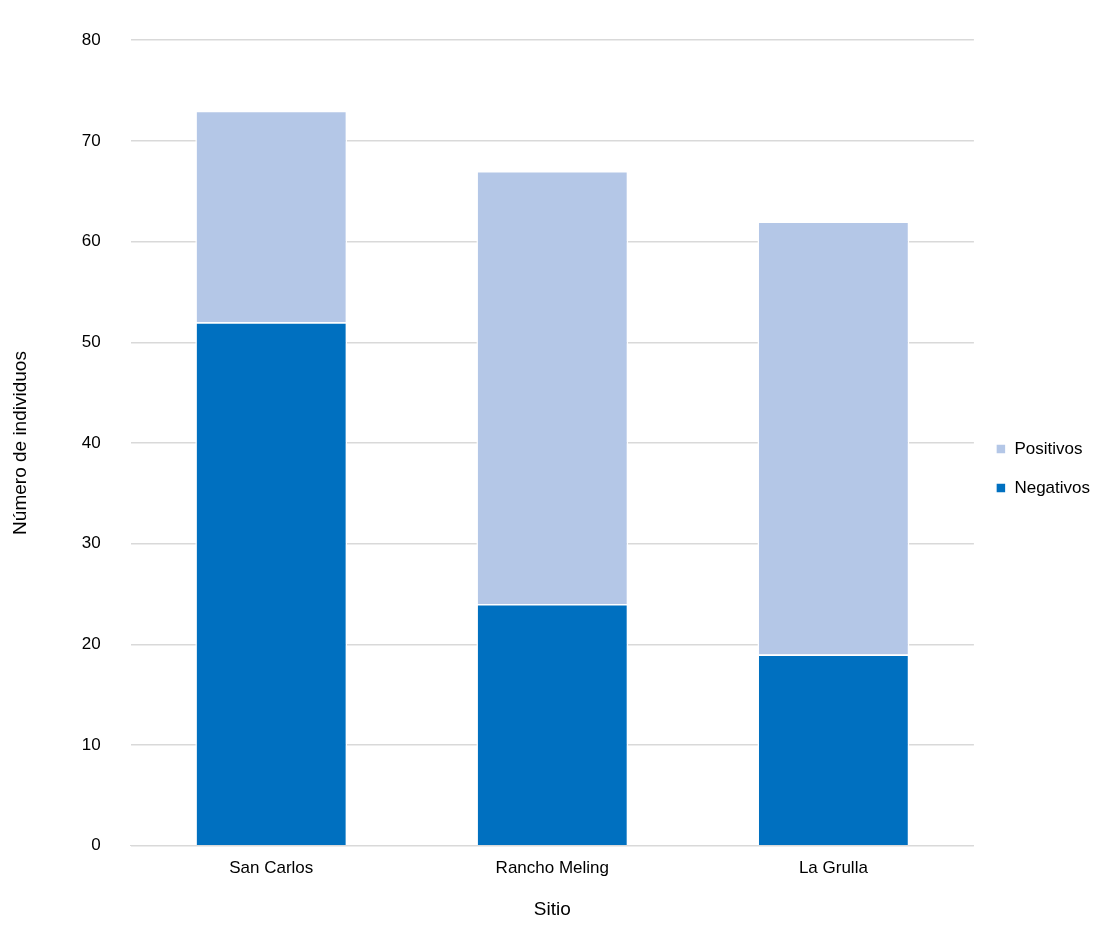 The width and height of the screenshot is (1100, 930). What do you see at coordinates (91, 442) in the screenshot?
I see `y-tick-label: 40` at bounding box center [91, 442].